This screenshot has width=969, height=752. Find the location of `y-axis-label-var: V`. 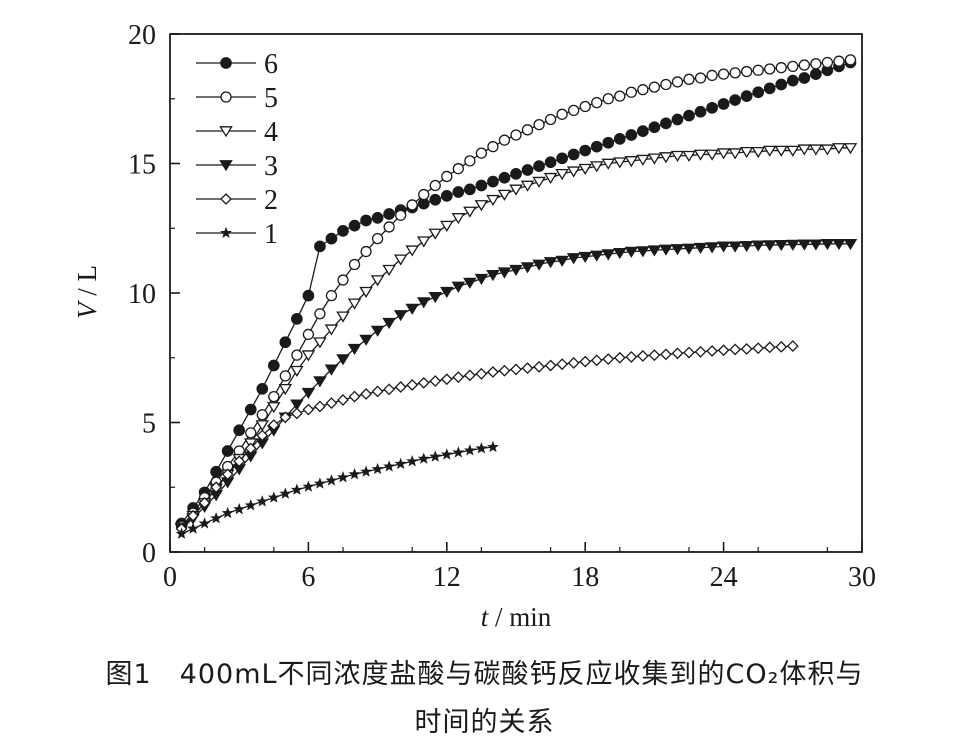

y-axis-label-var: V is located at coordinates (87, 309).